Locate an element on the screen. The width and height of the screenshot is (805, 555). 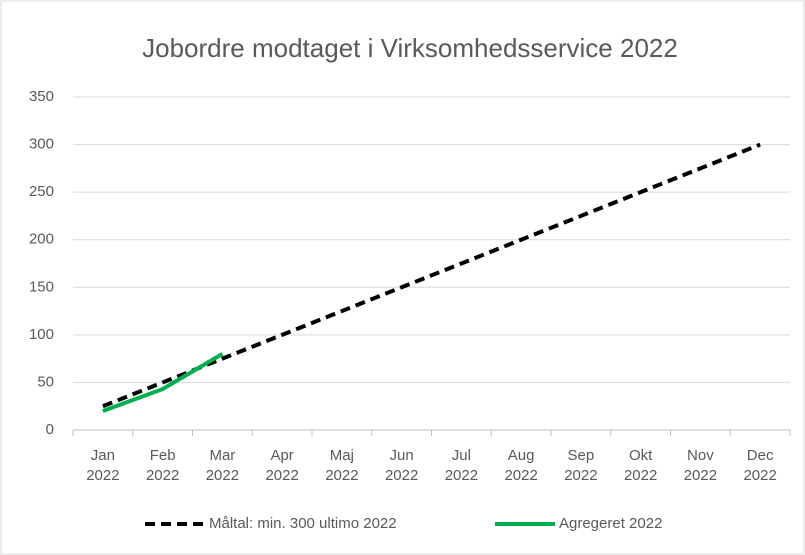
x-tick-label: Feb 2022 is located at coordinates (162, 465).